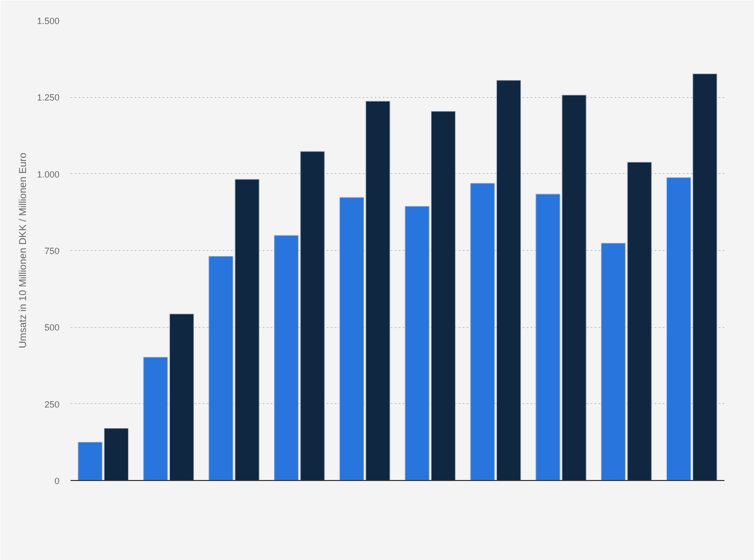 The height and width of the screenshot is (560, 754). I want to click on y-tick-label: 1.500, so click(48, 21).